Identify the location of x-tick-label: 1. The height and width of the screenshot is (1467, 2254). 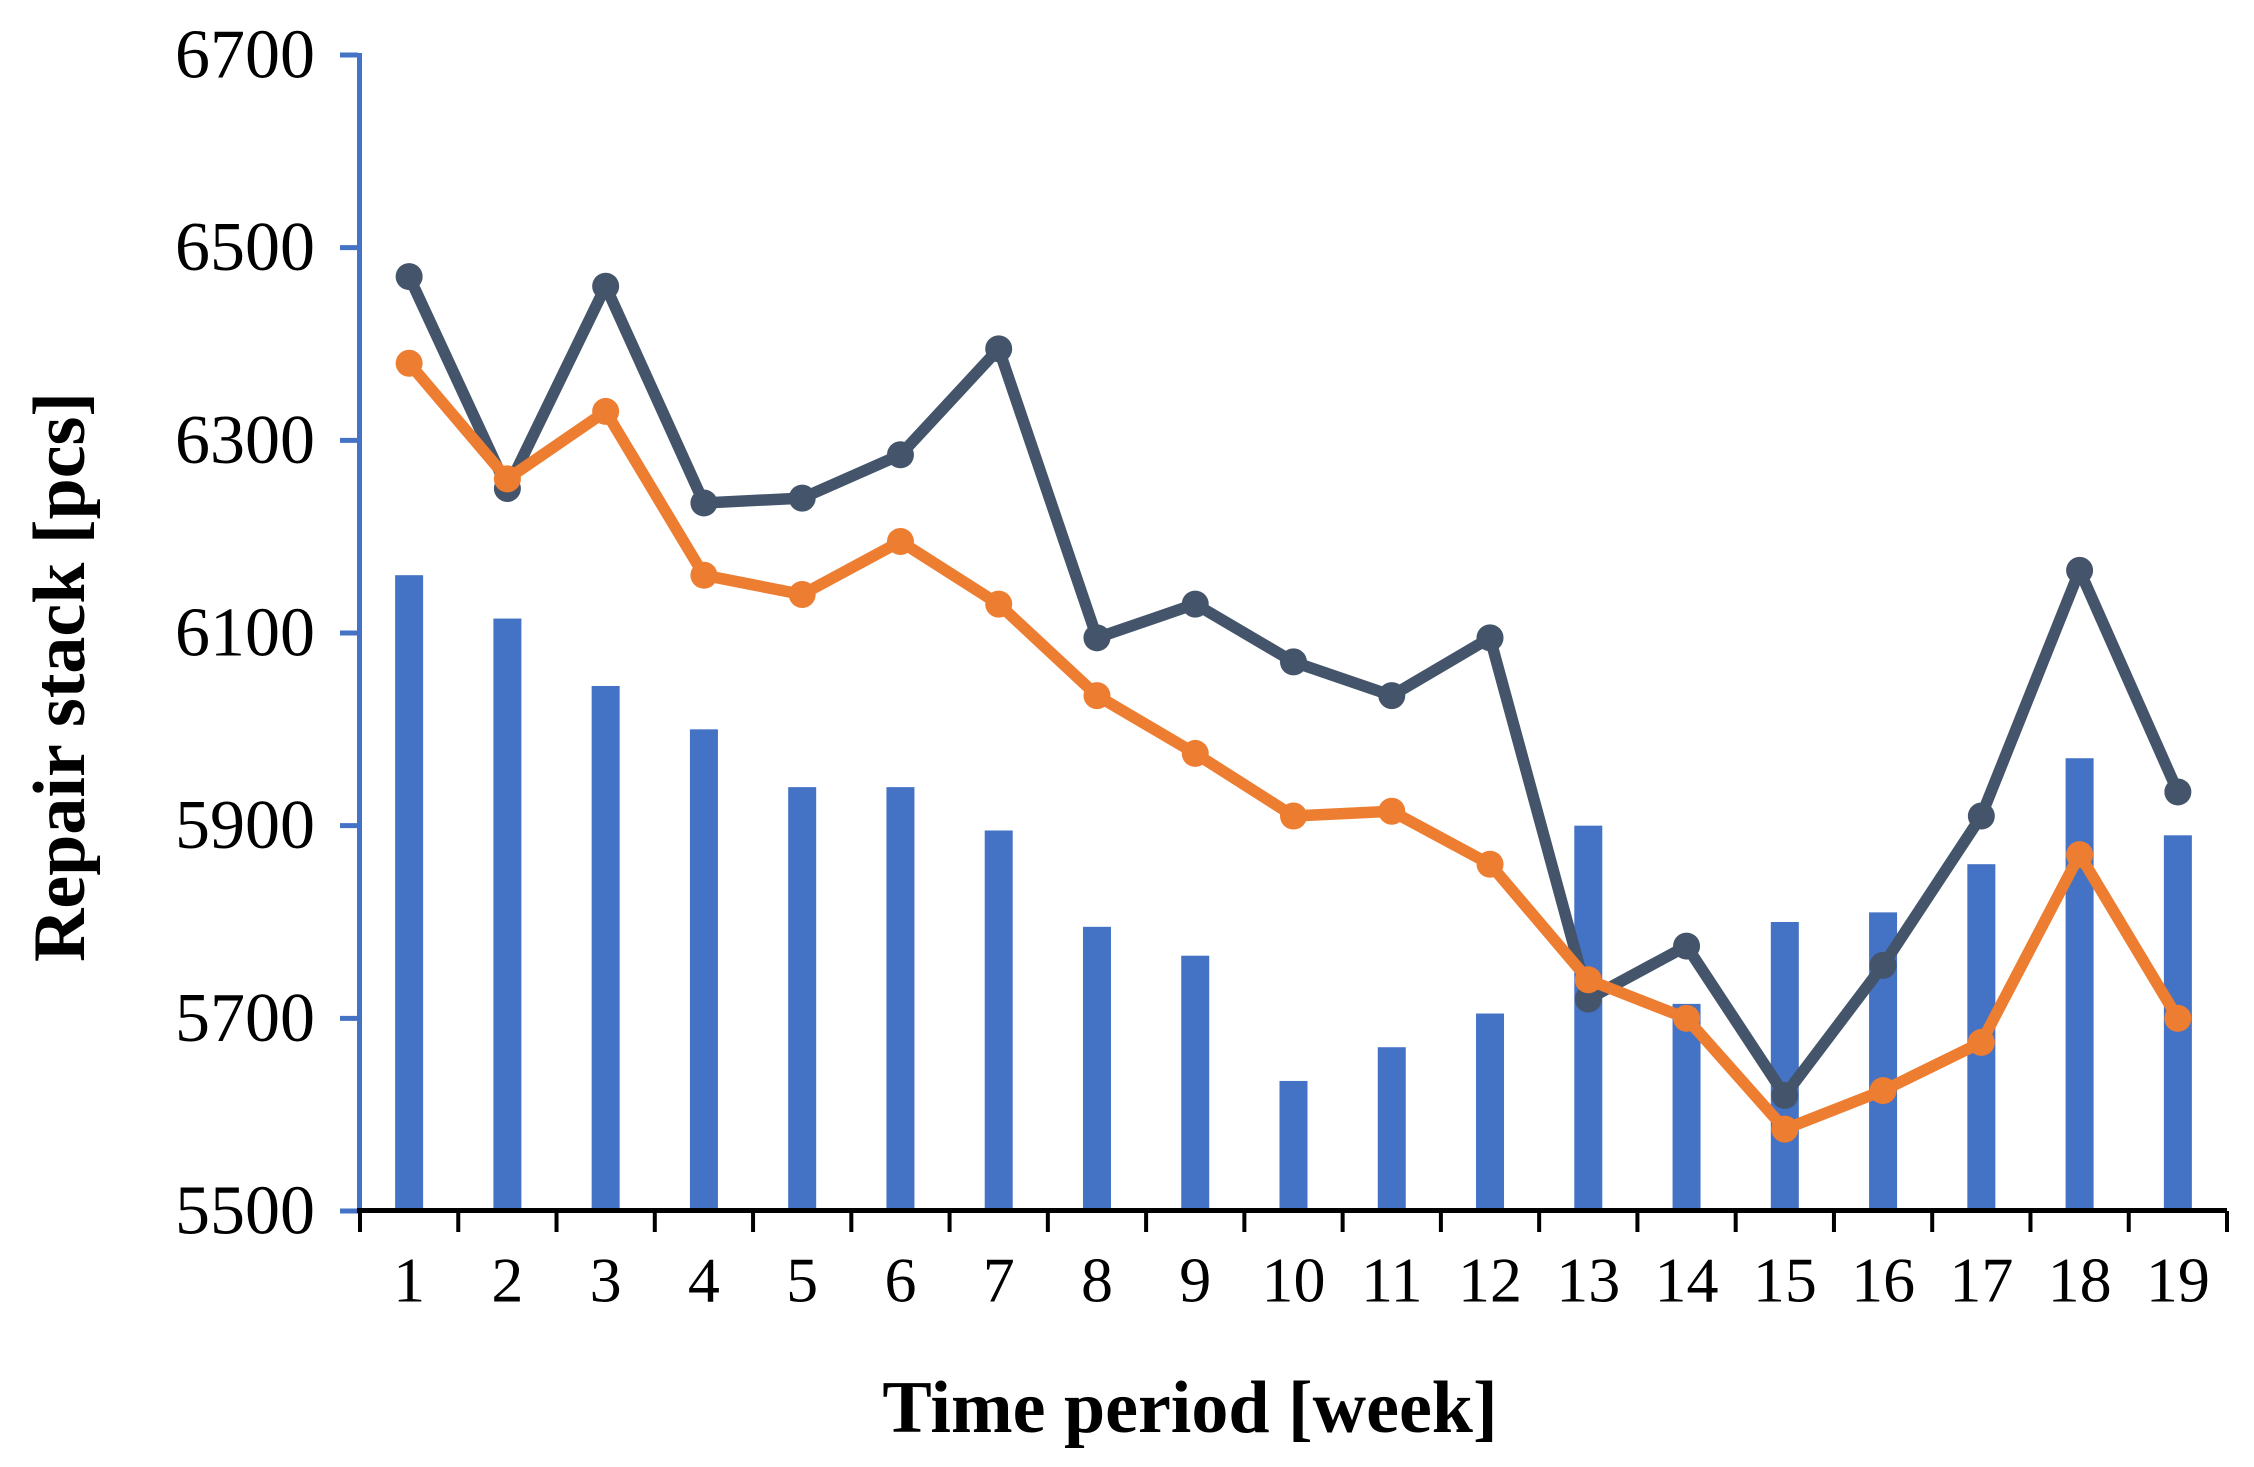
(409, 1280).